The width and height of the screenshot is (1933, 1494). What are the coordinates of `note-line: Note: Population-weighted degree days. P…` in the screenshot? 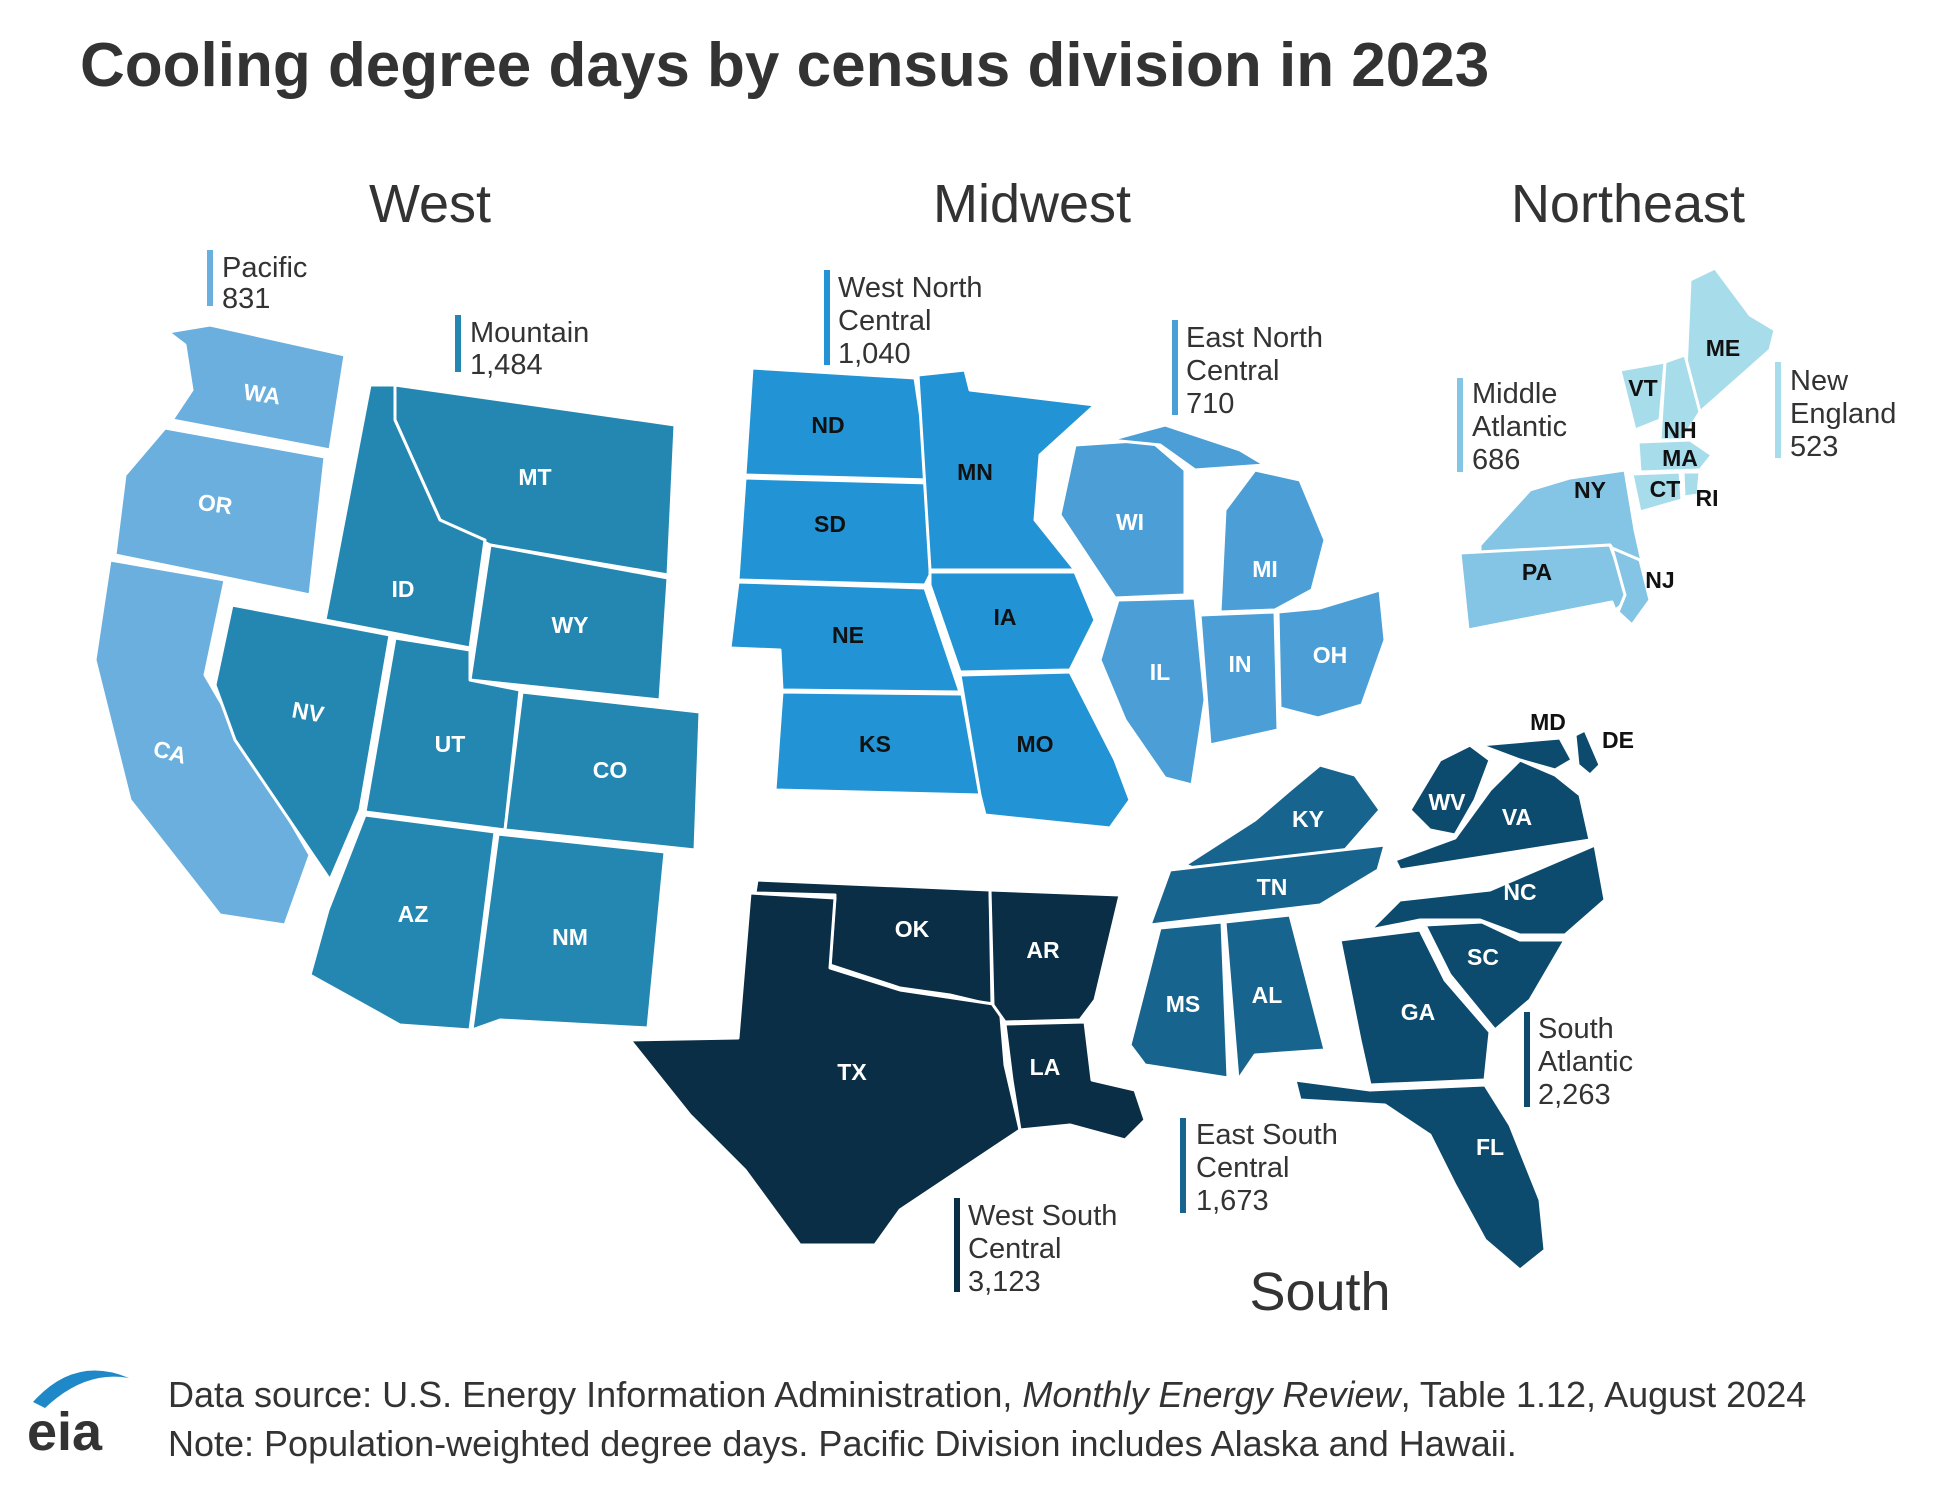 It's located at (842, 1443).